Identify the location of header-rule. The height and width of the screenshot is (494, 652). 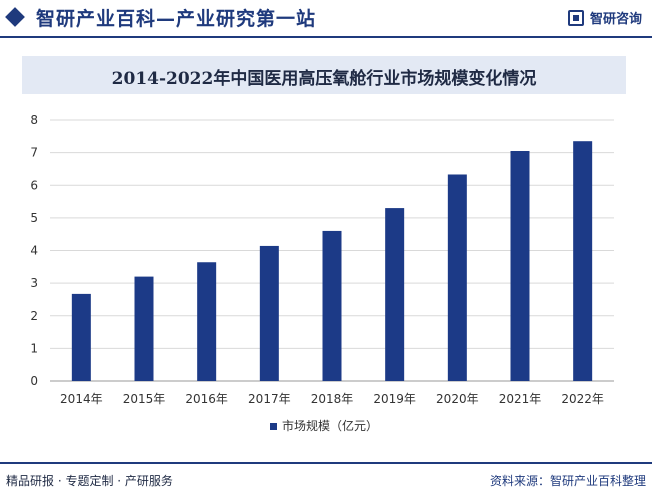
(326, 37).